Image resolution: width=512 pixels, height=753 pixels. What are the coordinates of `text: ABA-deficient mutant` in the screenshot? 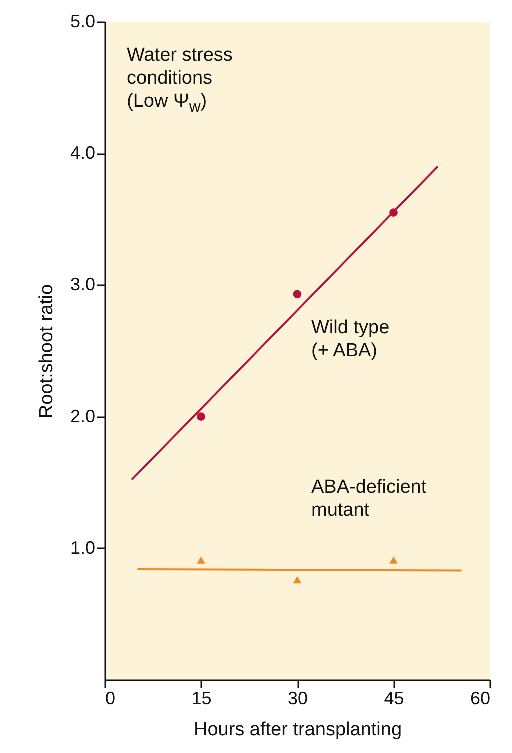 It's located at (370, 498).